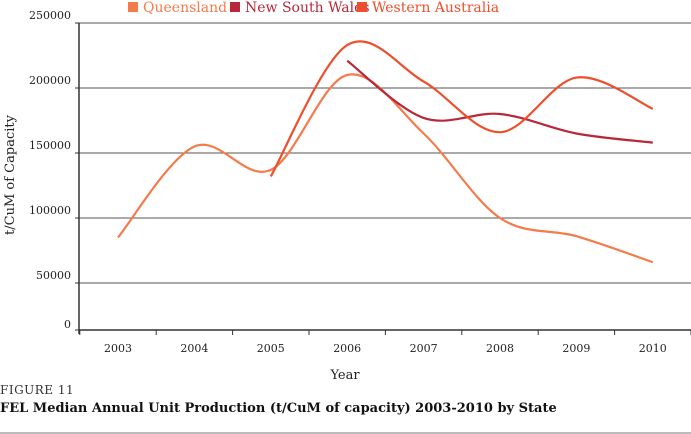  What do you see at coordinates (10, 174) in the screenshot?
I see `y-axis-title: t/CuM of Capacity` at bounding box center [10, 174].